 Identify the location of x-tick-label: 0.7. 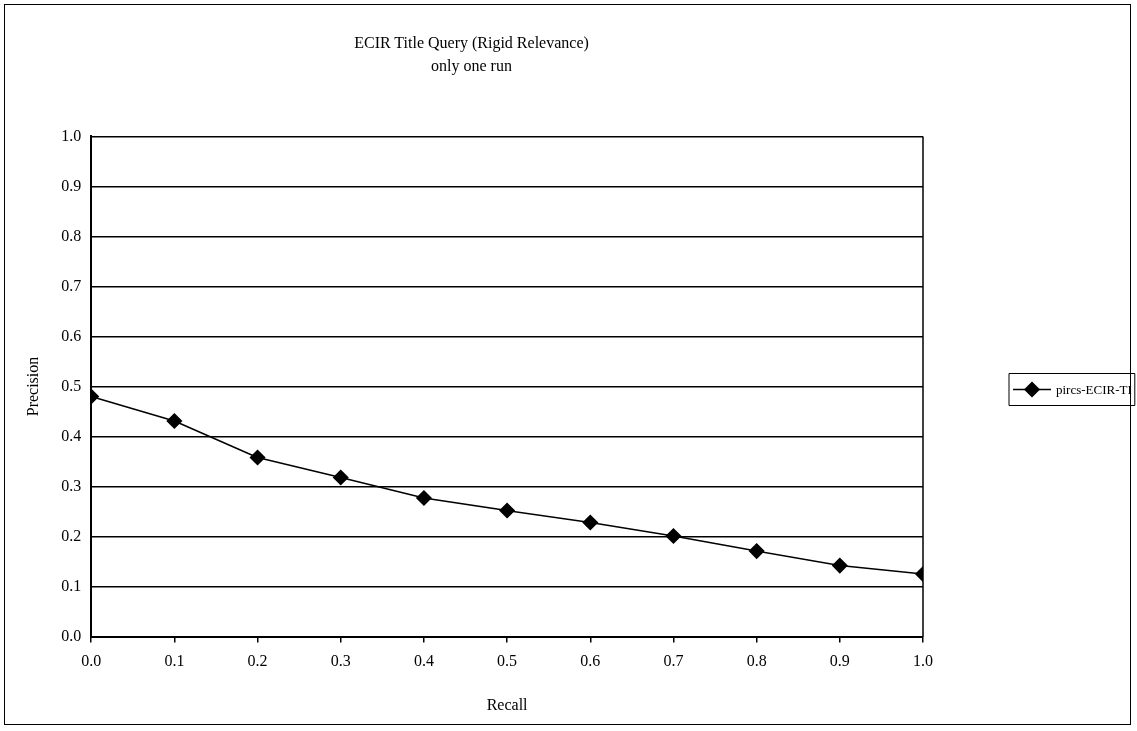
(673, 661).